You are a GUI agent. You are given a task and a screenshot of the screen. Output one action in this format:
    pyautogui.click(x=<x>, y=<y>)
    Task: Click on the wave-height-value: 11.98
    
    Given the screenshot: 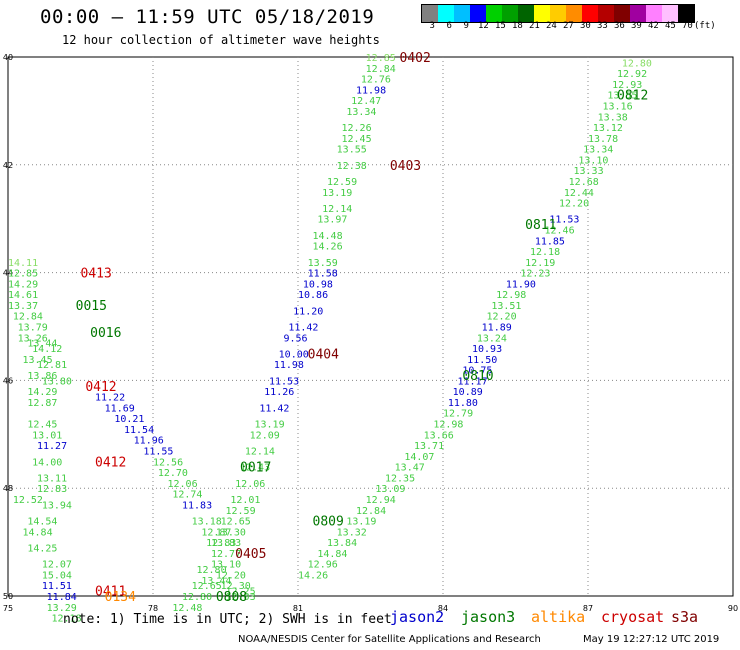 What is the action you would take?
    pyautogui.click(x=371, y=90)
    